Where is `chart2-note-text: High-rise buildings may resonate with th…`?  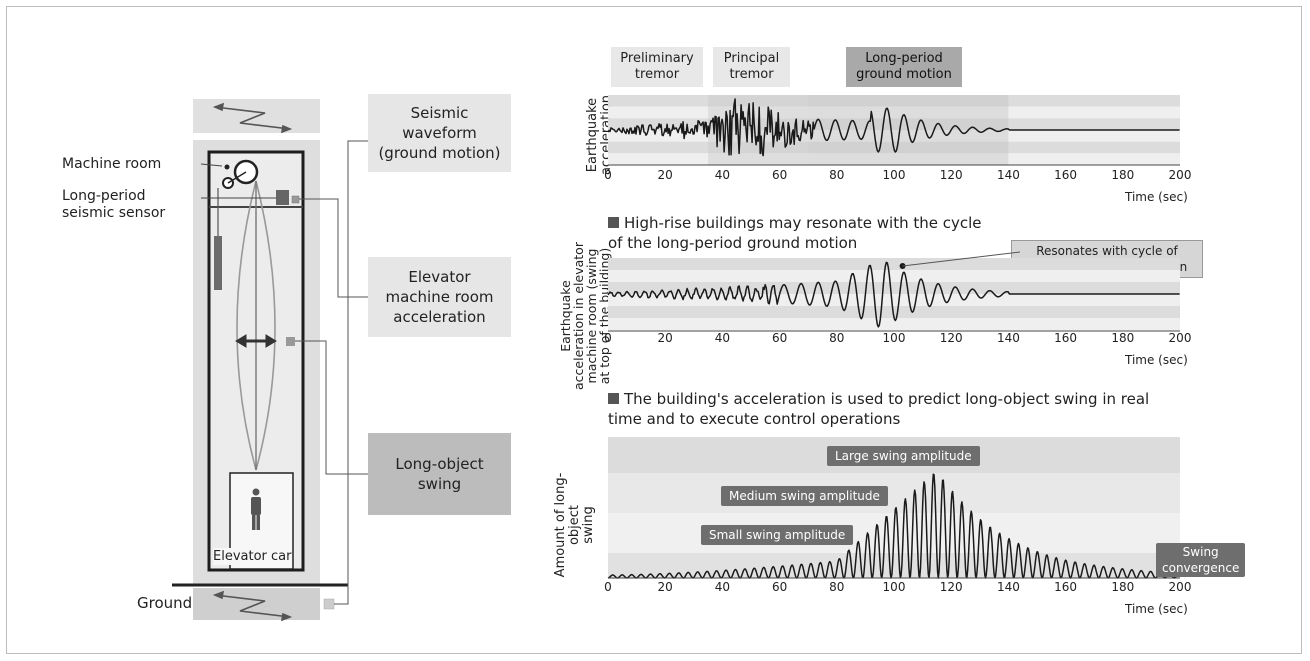
chart2-note-text: High-rise buildings may resonate with th… is located at coordinates (795, 233).